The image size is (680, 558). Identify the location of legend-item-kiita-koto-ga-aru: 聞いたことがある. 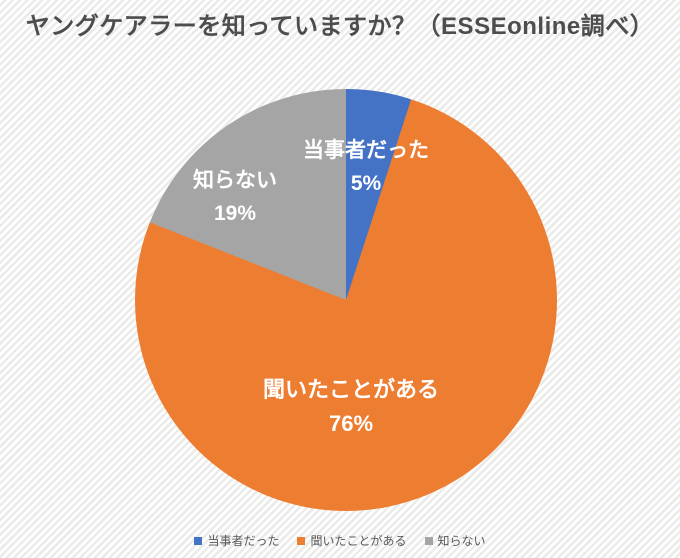
(352, 540).